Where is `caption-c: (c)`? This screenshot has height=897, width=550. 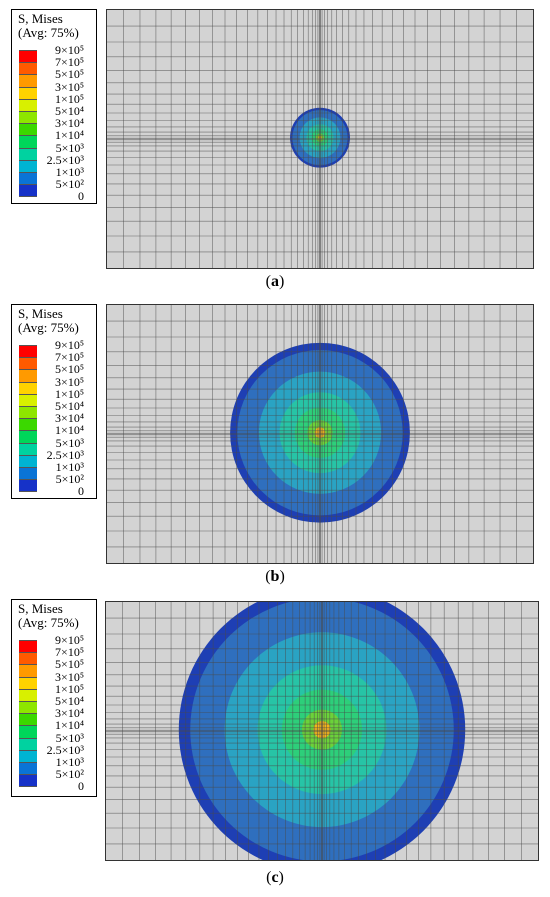
caption-c: (c) is located at coordinates (275, 877).